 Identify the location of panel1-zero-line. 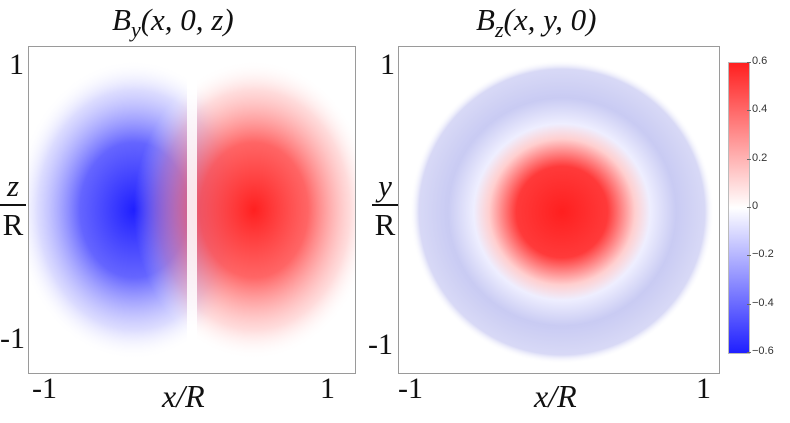
(192, 212).